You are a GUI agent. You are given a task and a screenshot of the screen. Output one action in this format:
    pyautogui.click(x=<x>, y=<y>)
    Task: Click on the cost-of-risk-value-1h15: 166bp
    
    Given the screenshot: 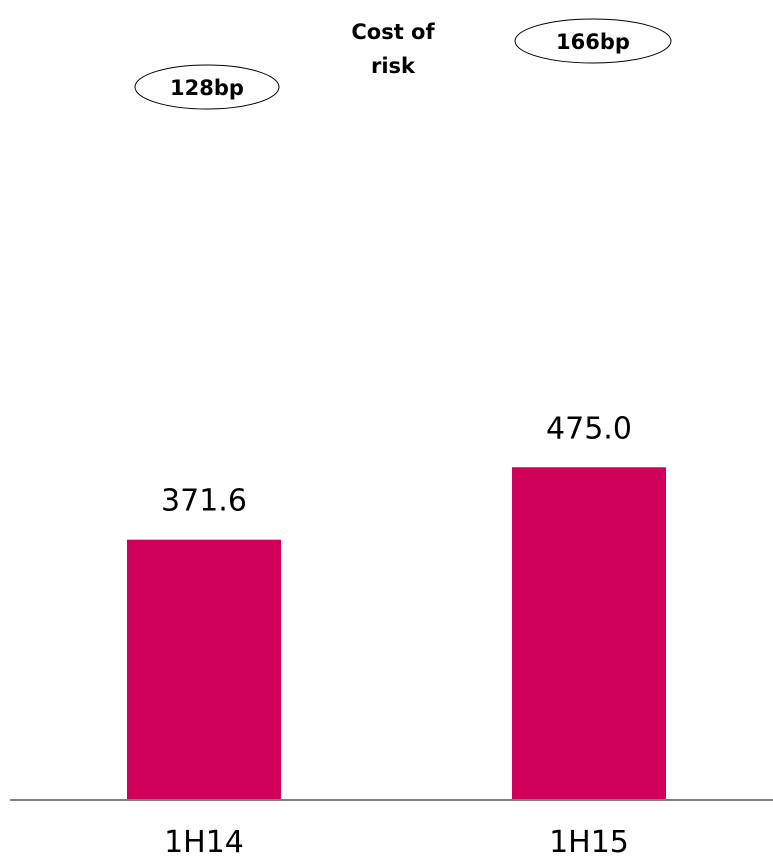 What is the action you would take?
    pyautogui.click(x=593, y=42)
    